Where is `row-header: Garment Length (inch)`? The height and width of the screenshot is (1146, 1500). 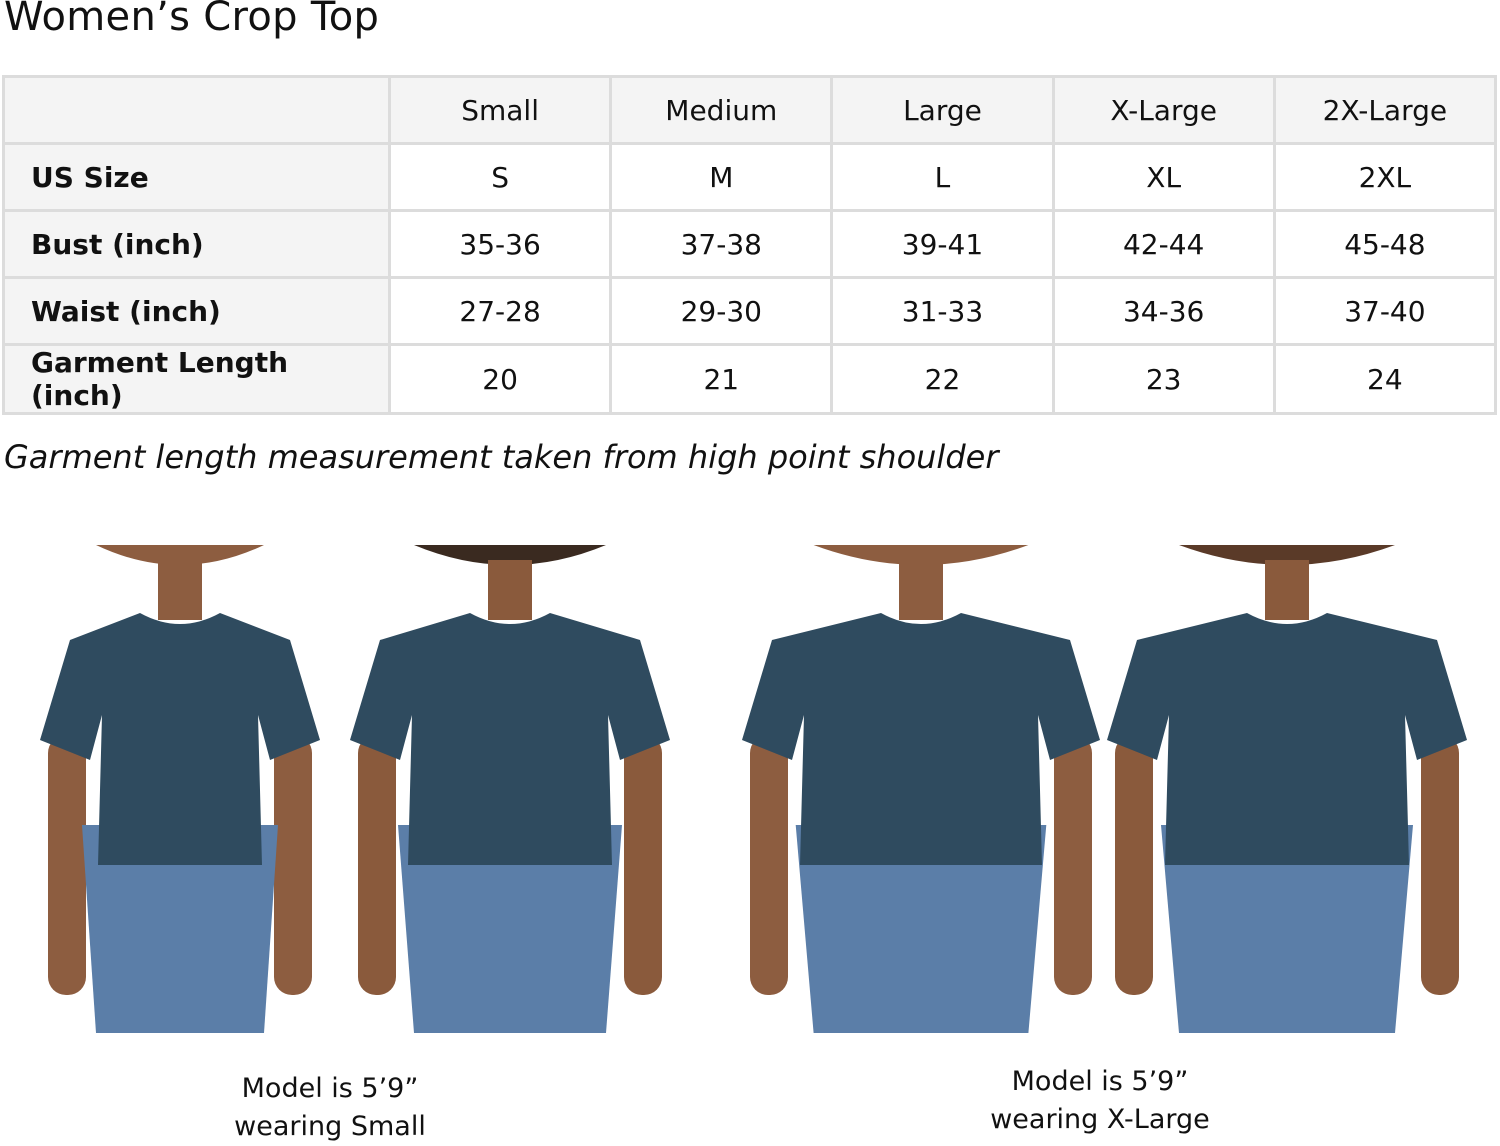
row-header: Garment Length (inch) is located at coordinates (196, 379).